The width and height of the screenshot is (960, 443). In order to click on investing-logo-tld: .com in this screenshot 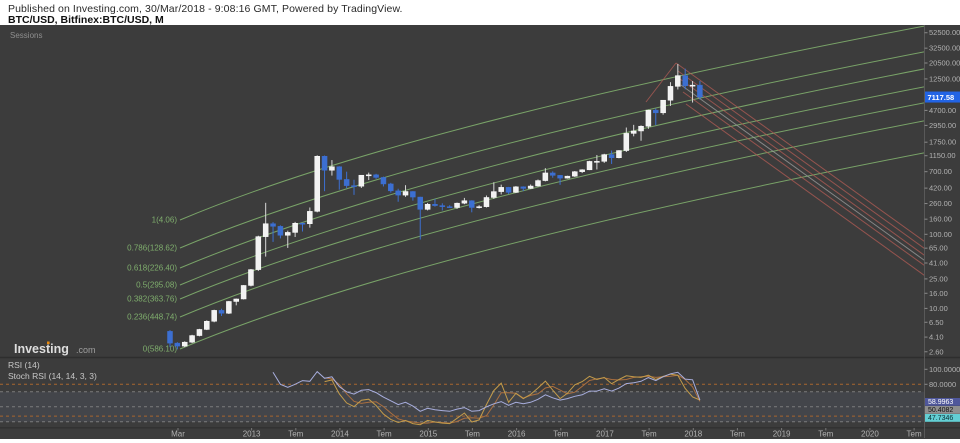, I will do `click(86, 350)`.